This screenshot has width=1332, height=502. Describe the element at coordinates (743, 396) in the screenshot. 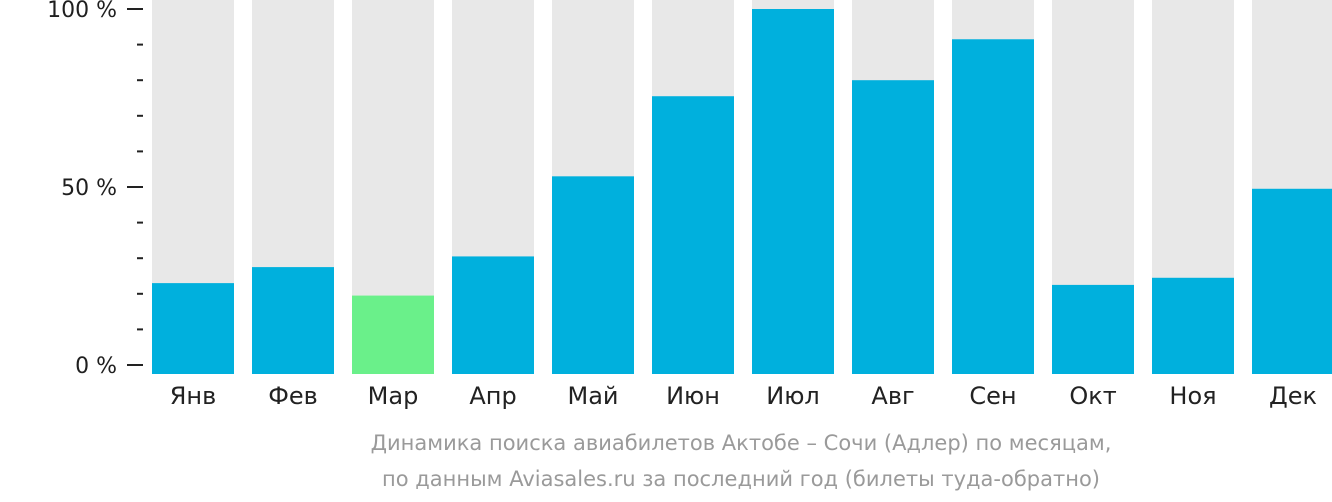

I see `x-axis-labels: Янв Фев Мар Апр Май Июн Июл Авг Сен Окт Ноя Дек` at that location.